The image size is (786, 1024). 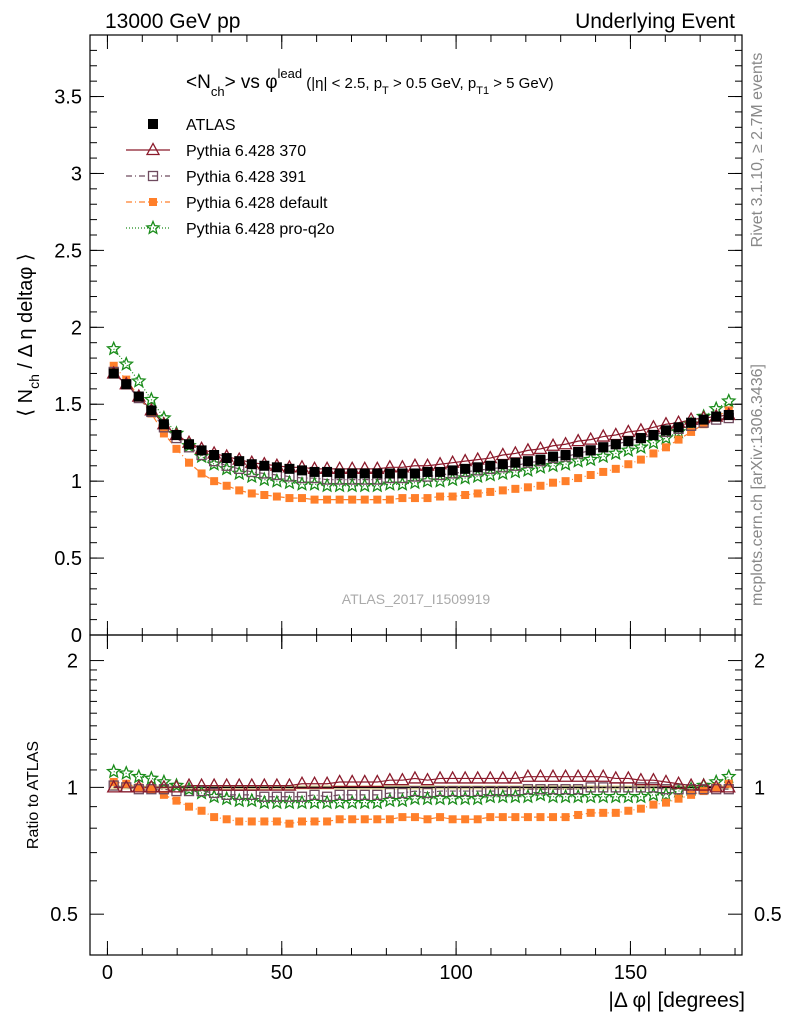 What do you see at coordinates (76, 482) in the screenshot?
I see `main-y-tick-label: 1` at bounding box center [76, 482].